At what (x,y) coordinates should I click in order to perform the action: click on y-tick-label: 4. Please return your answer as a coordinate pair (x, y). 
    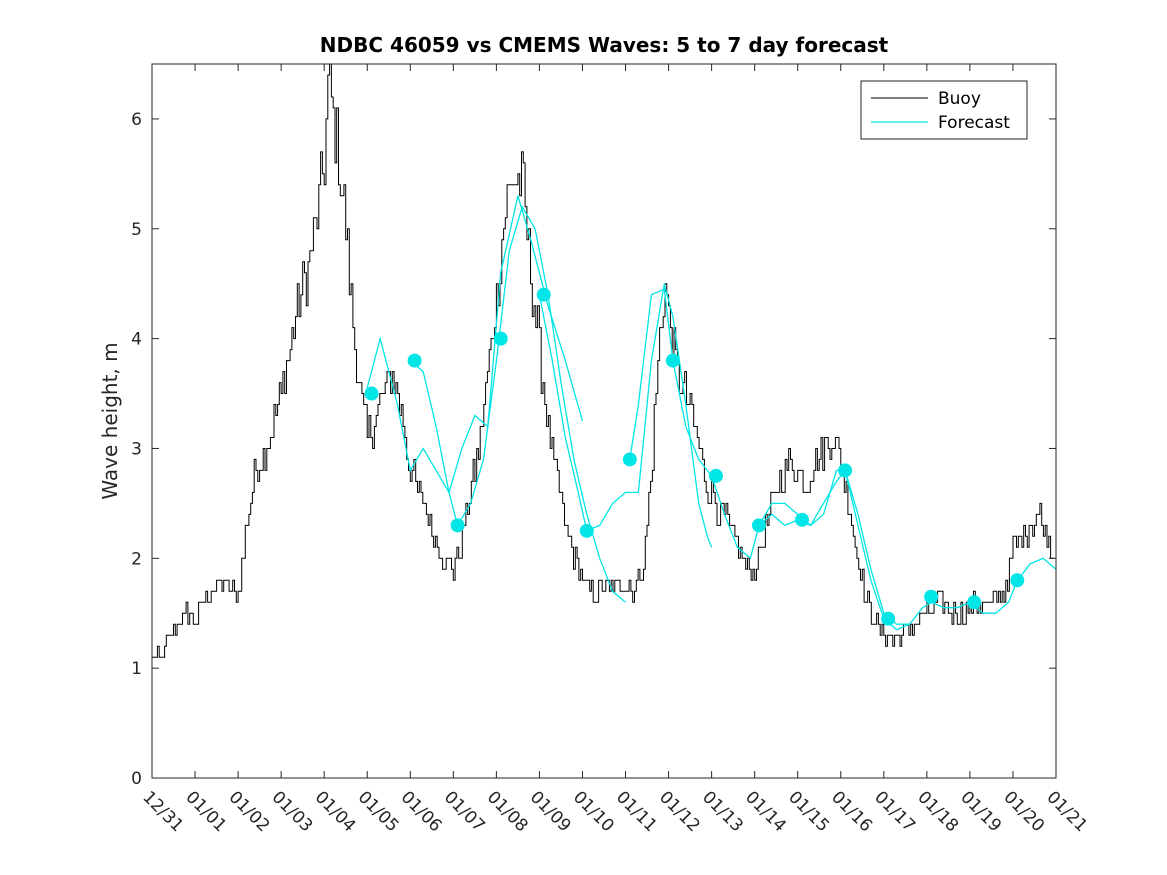
    Looking at the image, I should click on (136, 340).